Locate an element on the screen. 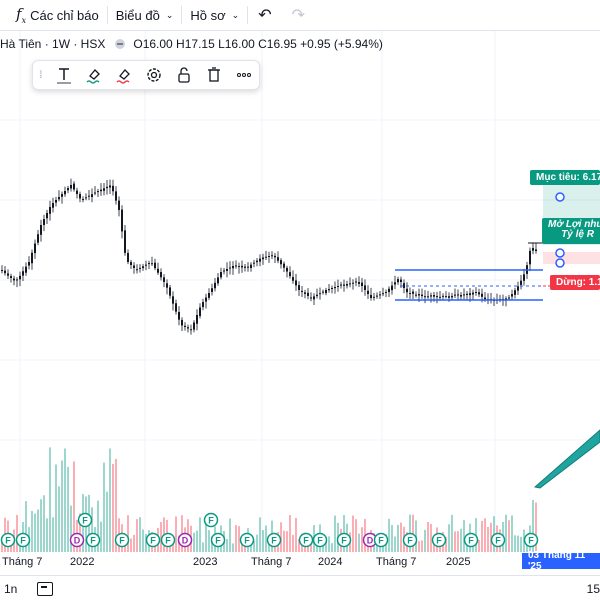  calendar-icon is located at coordinates (45, 588).